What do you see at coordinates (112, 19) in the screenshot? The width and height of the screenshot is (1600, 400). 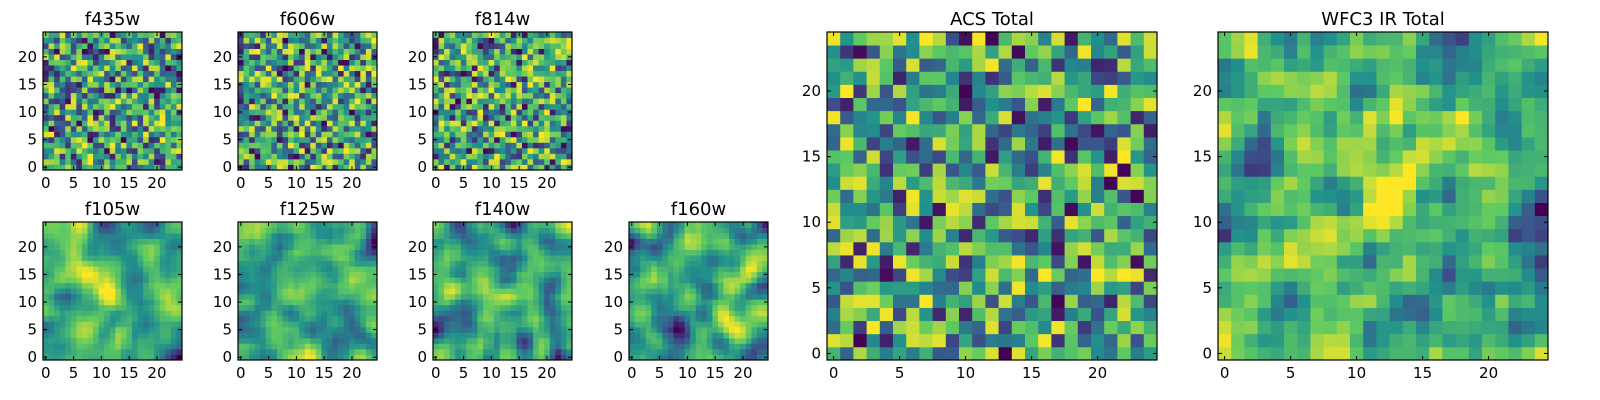 I see `panel-title: f435w` at bounding box center [112, 19].